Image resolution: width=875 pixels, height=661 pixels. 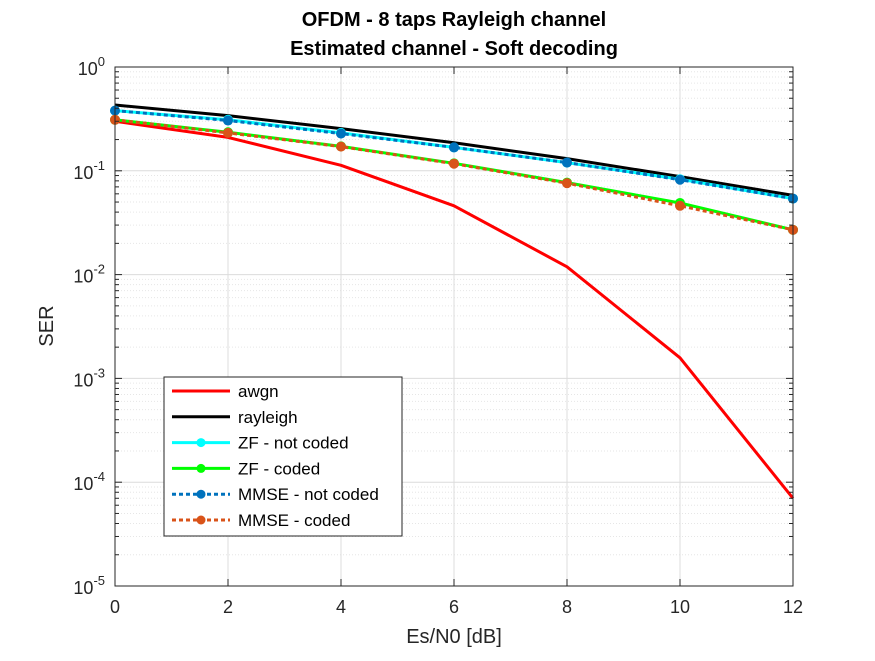 What do you see at coordinates (47, 325) in the screenshot?
I see `y-axis-label: SER` at bounding box center [47, 325].